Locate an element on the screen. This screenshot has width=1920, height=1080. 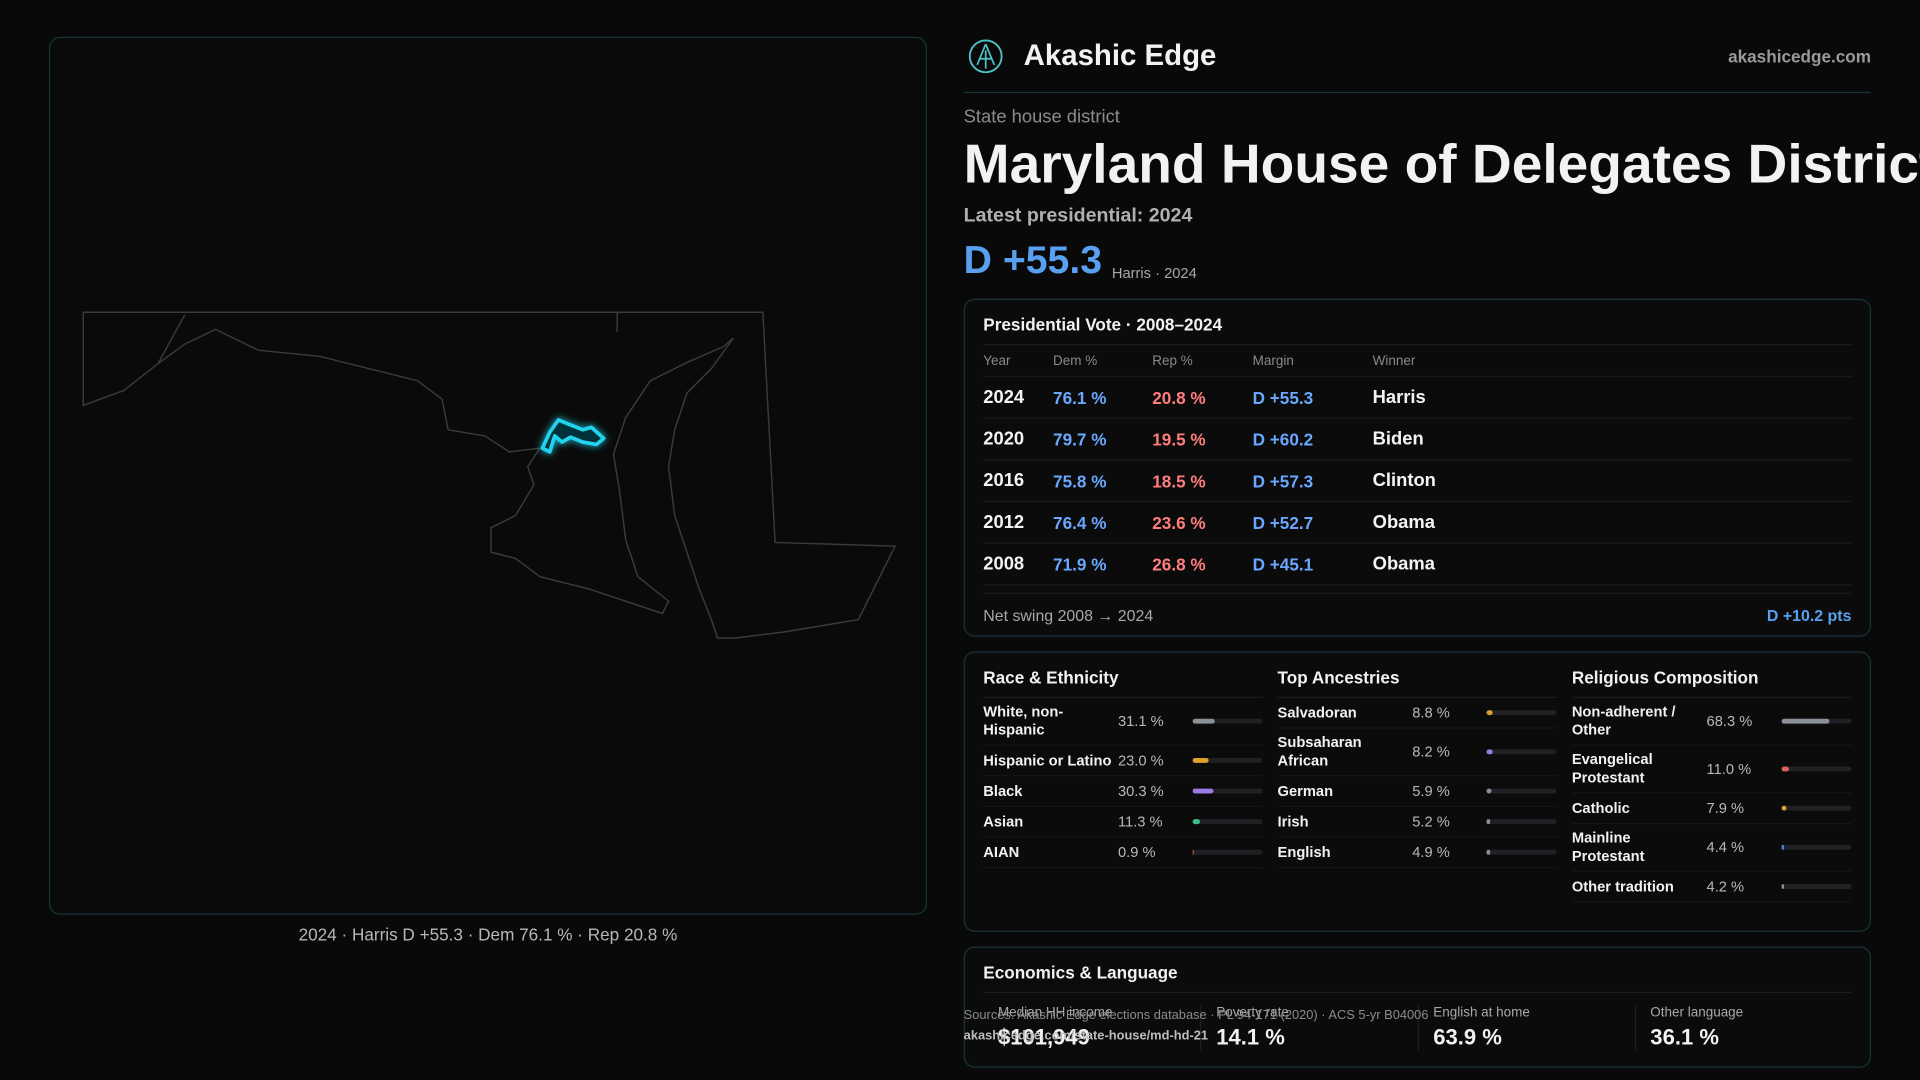
latest-margin: D +55.3 is located at coordinates (1033, 259).